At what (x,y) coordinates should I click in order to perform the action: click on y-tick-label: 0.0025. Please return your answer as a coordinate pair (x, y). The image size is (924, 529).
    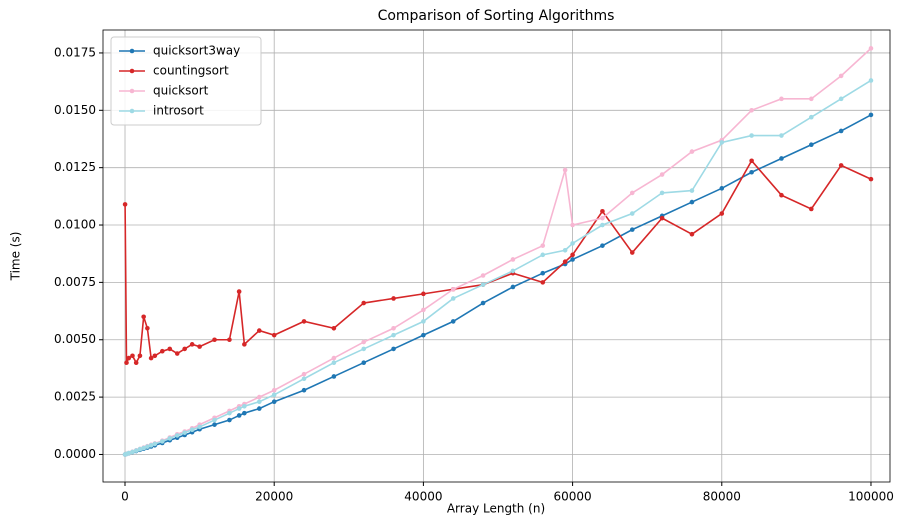
    Looking at the image, I should click on (75, 397).